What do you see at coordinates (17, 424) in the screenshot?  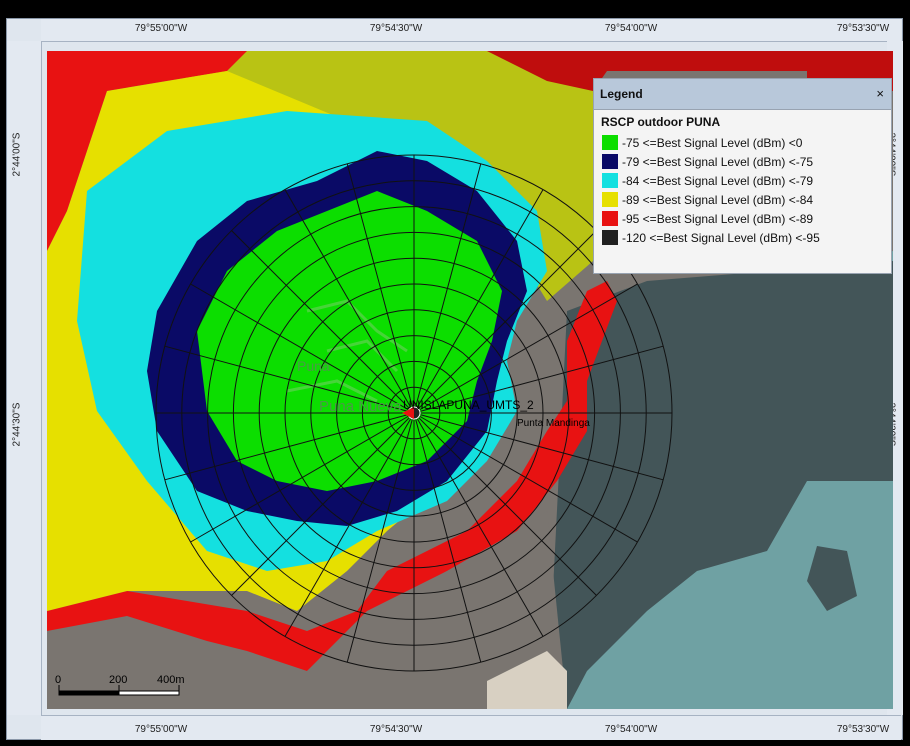 I see `left-lat-label: 2°44'30"S` at bounding box center [17, 424].